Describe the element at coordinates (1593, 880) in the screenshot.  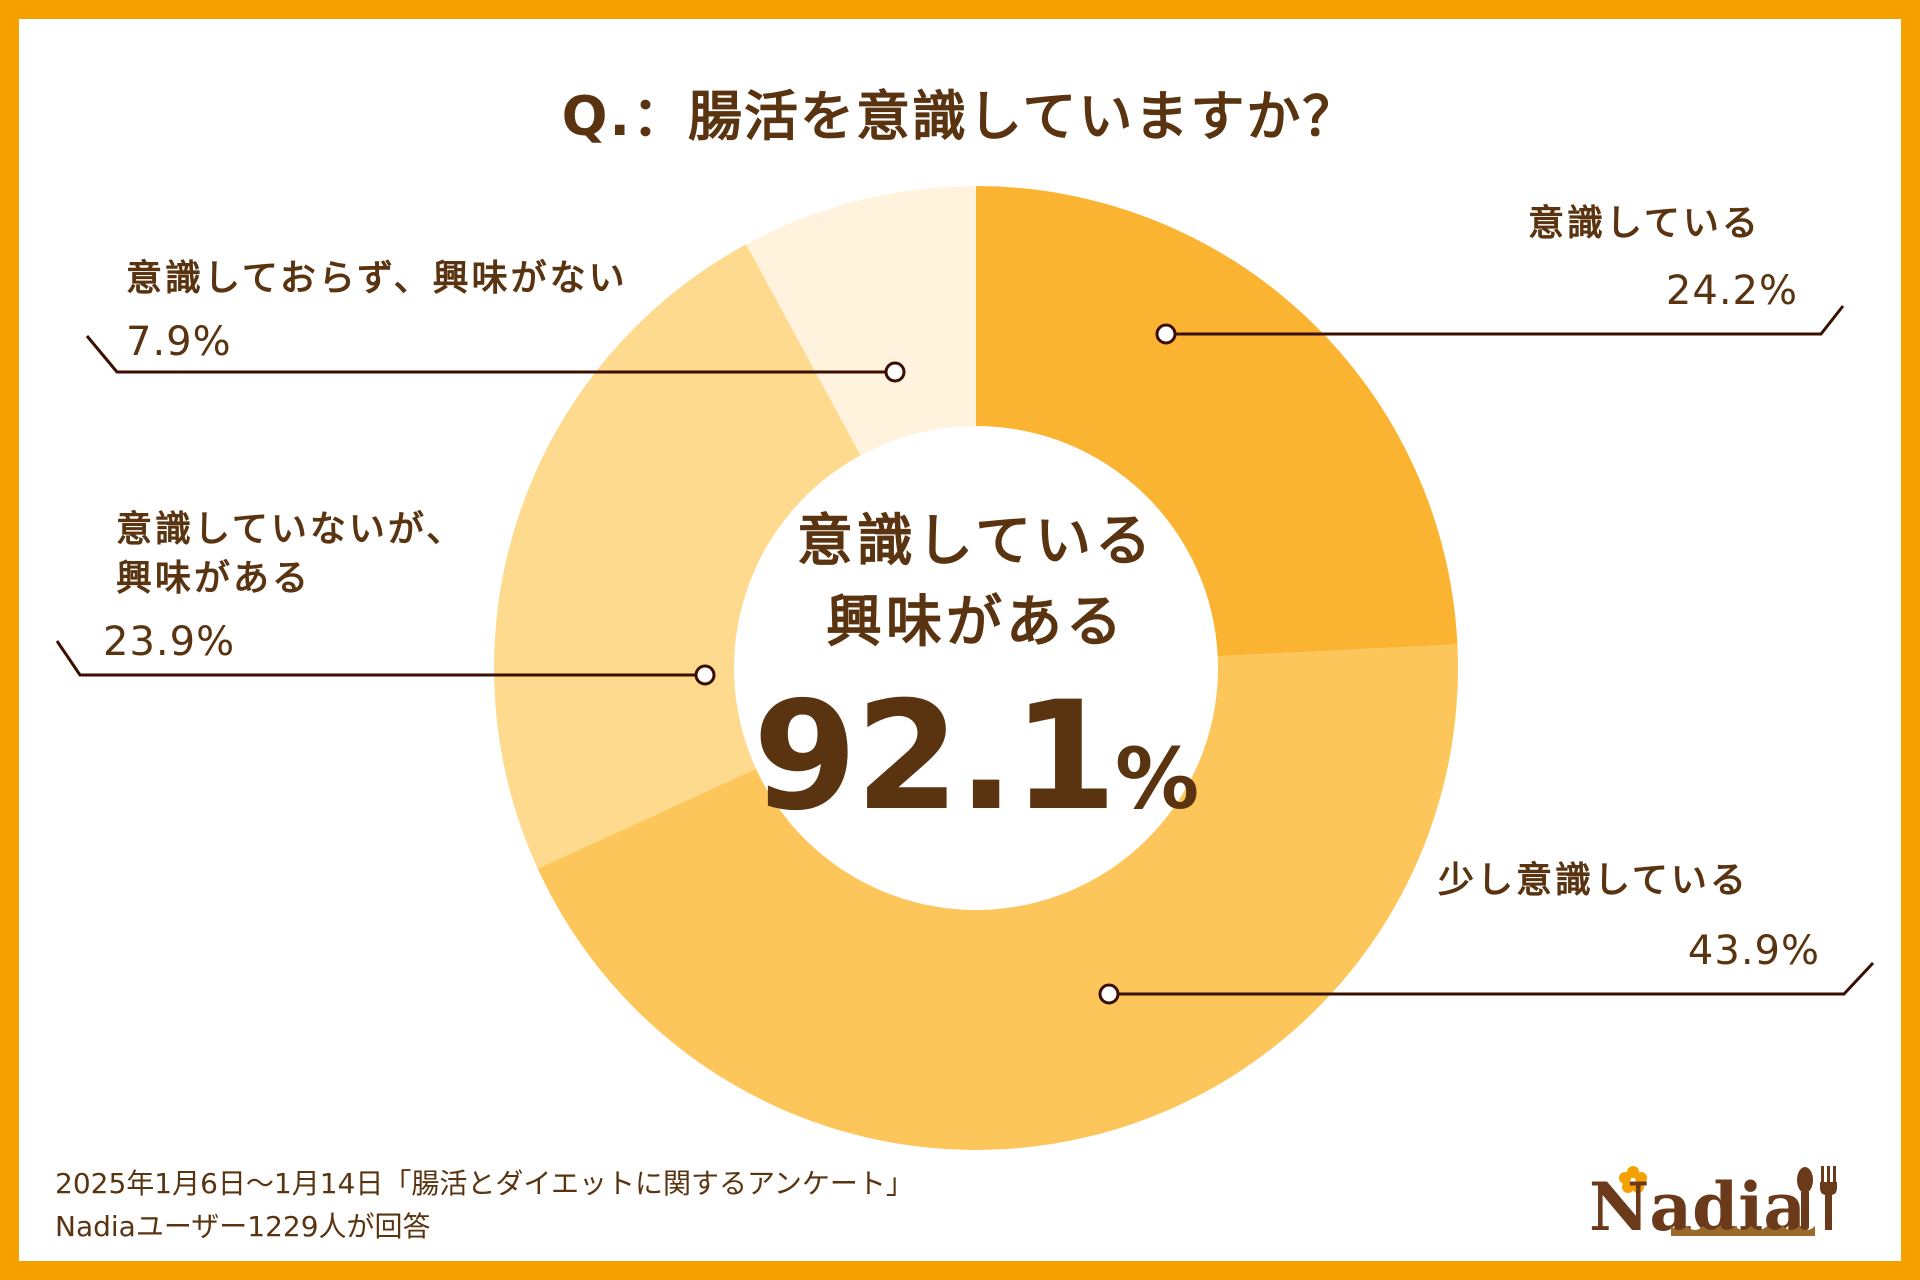
I see `label-segment-2-name: 少し意識している` at that location.